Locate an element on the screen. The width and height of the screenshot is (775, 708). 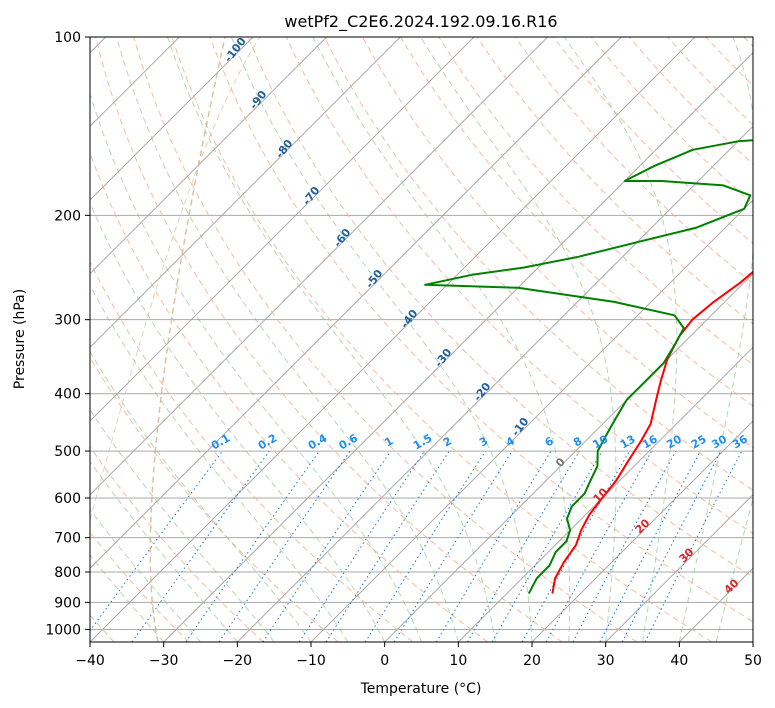
moist-adiabat-label: 20 is located at coordinates (643, 526).